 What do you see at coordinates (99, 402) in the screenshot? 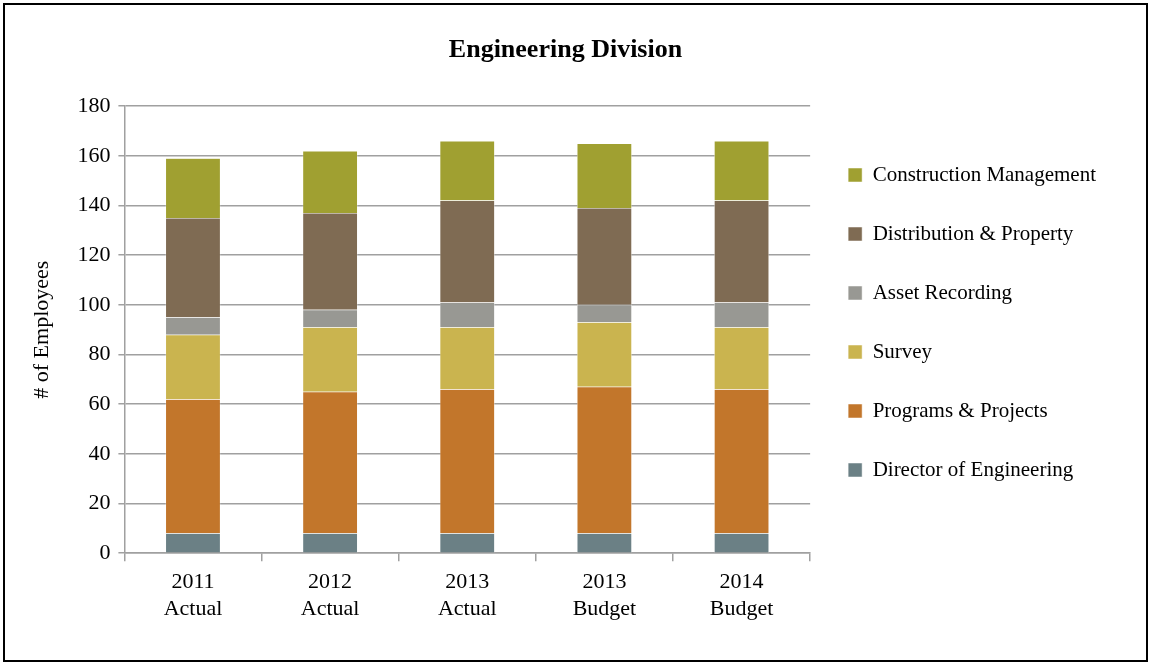
I see `y-tick-label: 60` at bounding box center [99, 402].